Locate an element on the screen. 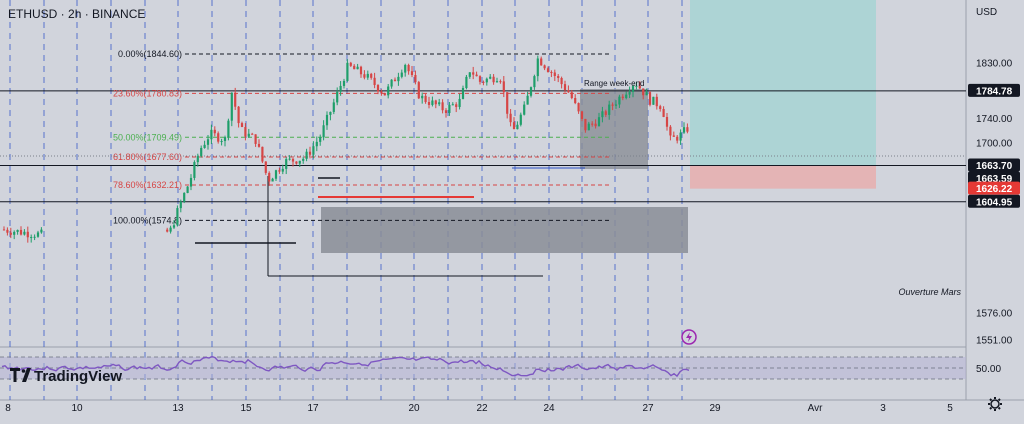 Image resolution: width=1024 pixels, height=424 pixels. fib-level-label: 0.00%(1844.60) is located at coordinates (150, 54).